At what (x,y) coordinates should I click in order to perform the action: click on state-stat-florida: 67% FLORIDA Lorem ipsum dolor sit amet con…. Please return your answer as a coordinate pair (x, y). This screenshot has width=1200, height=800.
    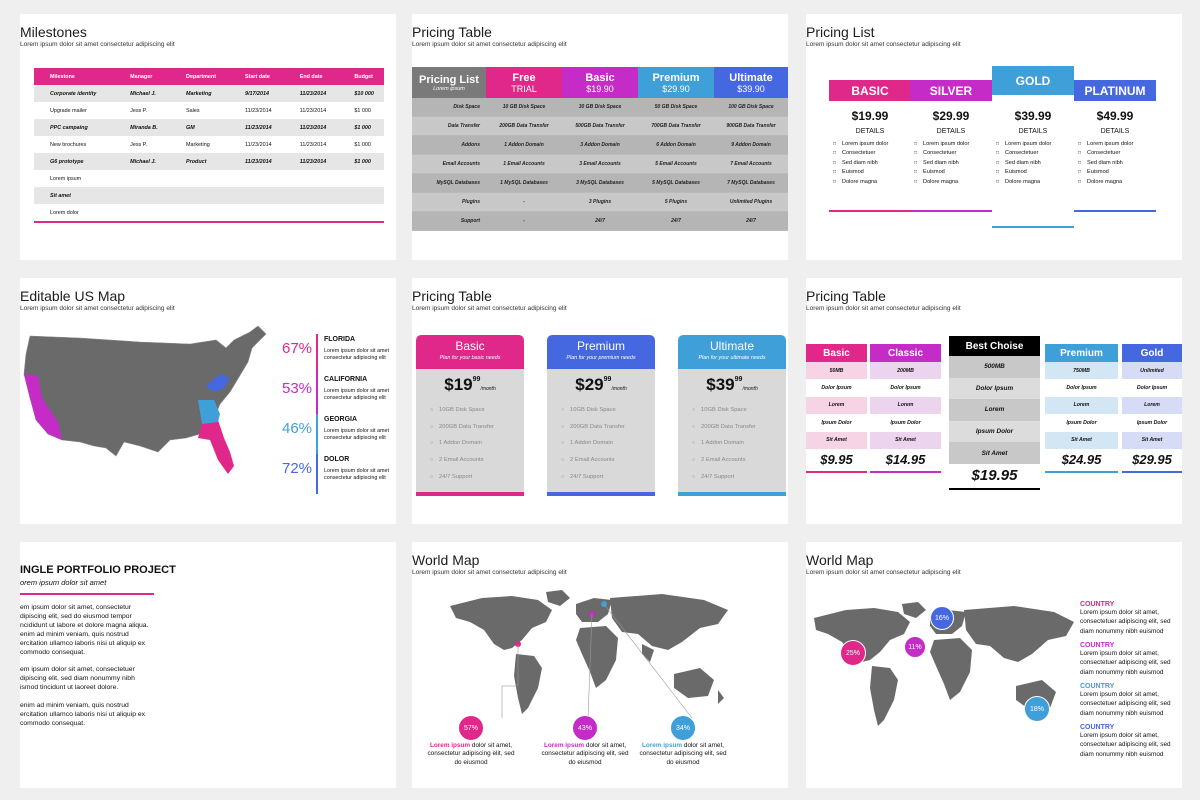
    Looking at the image, I should click on (337, 354).